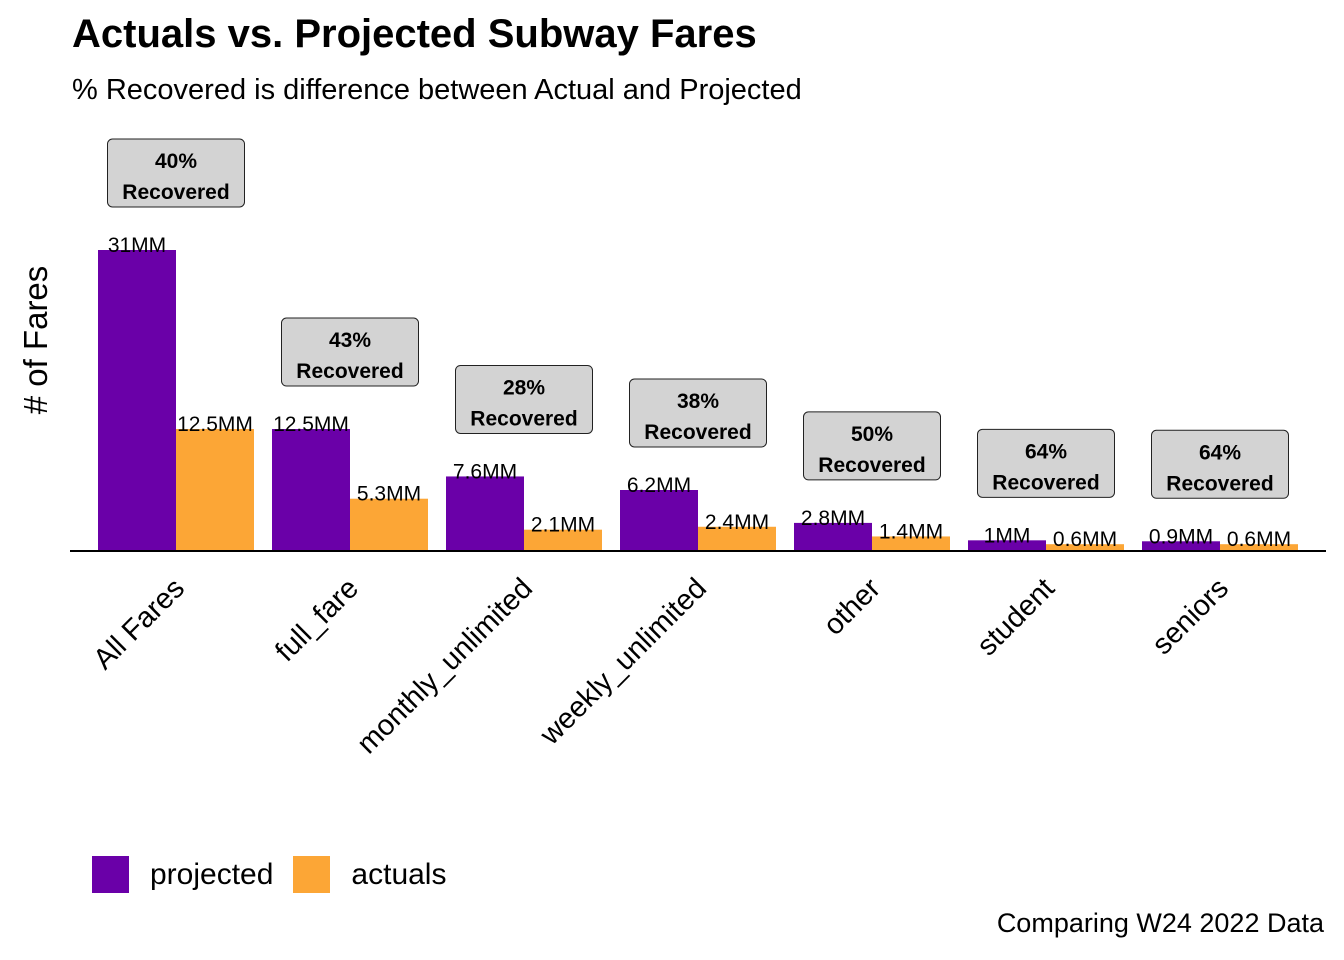 The image size is (1344, 960). Describe the element at coordinates (139, 624) in the screenshot. I see `x-tick-label-all-fares: All Fares` at that location.